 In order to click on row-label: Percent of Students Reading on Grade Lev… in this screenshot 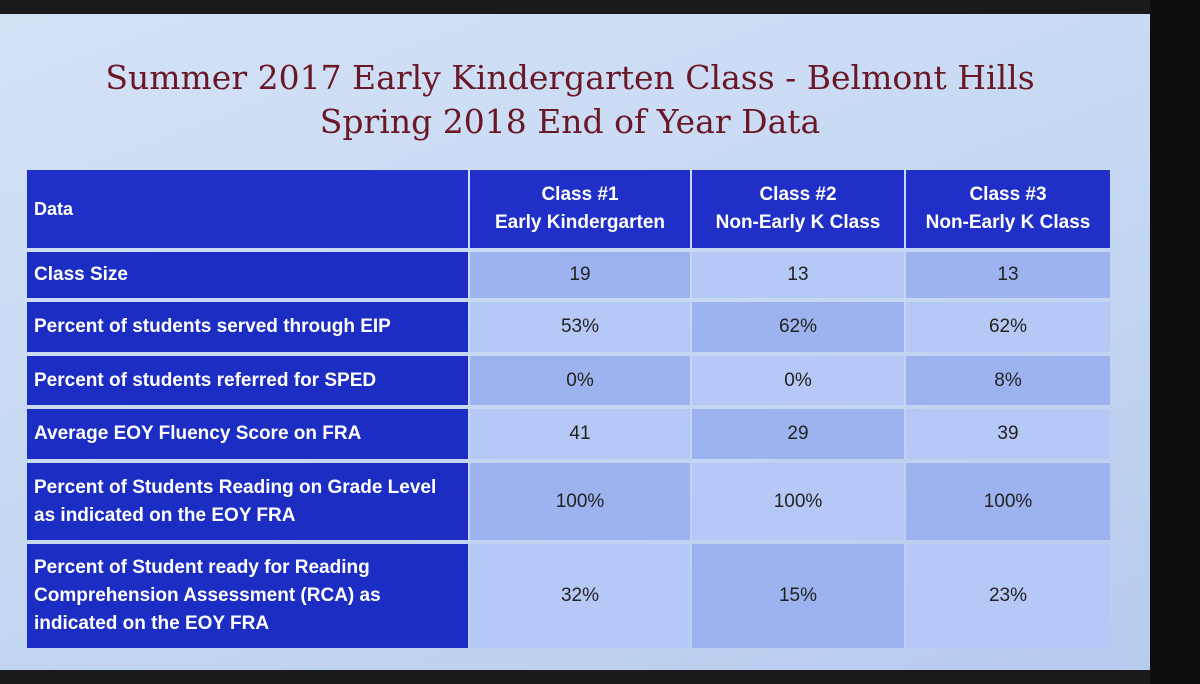, I will do `click(247, 501)`.